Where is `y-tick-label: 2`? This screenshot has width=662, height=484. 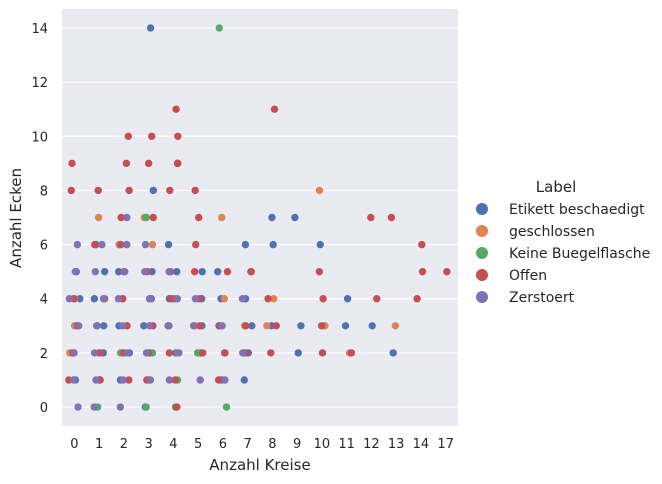 y-tick-label: 2 is located at coordinates (44, 354).